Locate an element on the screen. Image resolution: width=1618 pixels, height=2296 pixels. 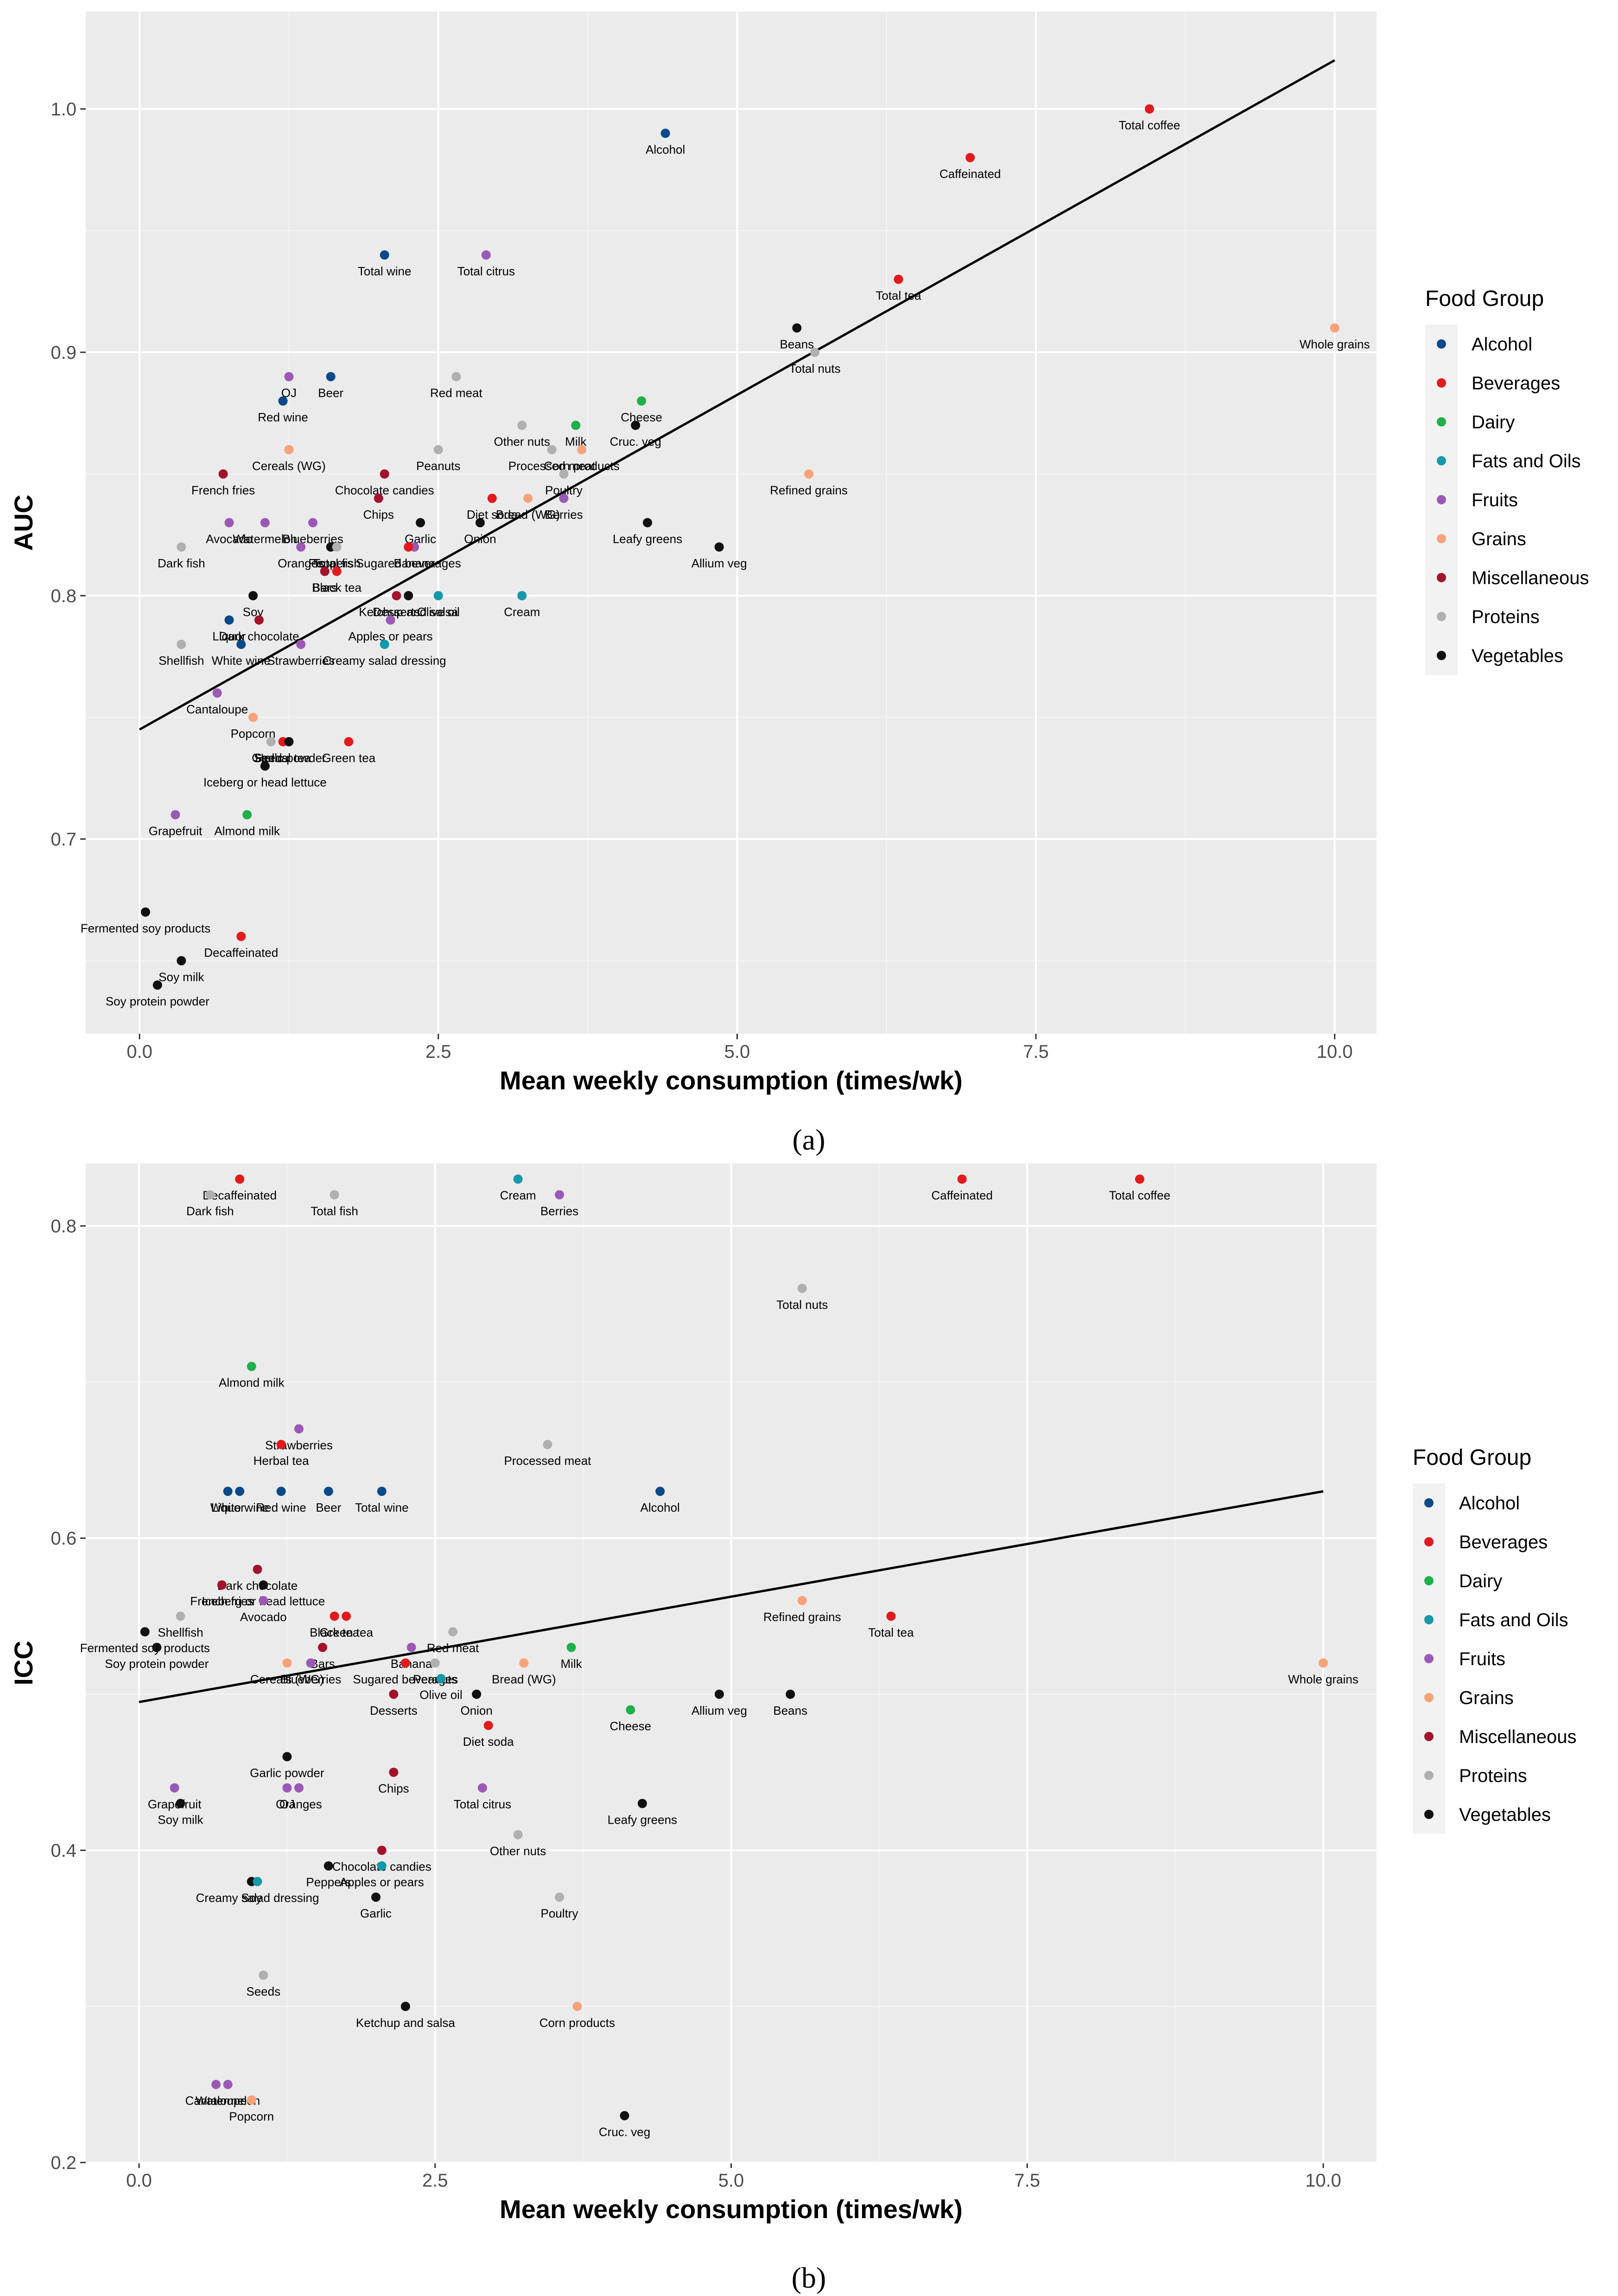
x-axis-title: Mean weekly consumption (times/wk) is located at coordinates (731, 2209).